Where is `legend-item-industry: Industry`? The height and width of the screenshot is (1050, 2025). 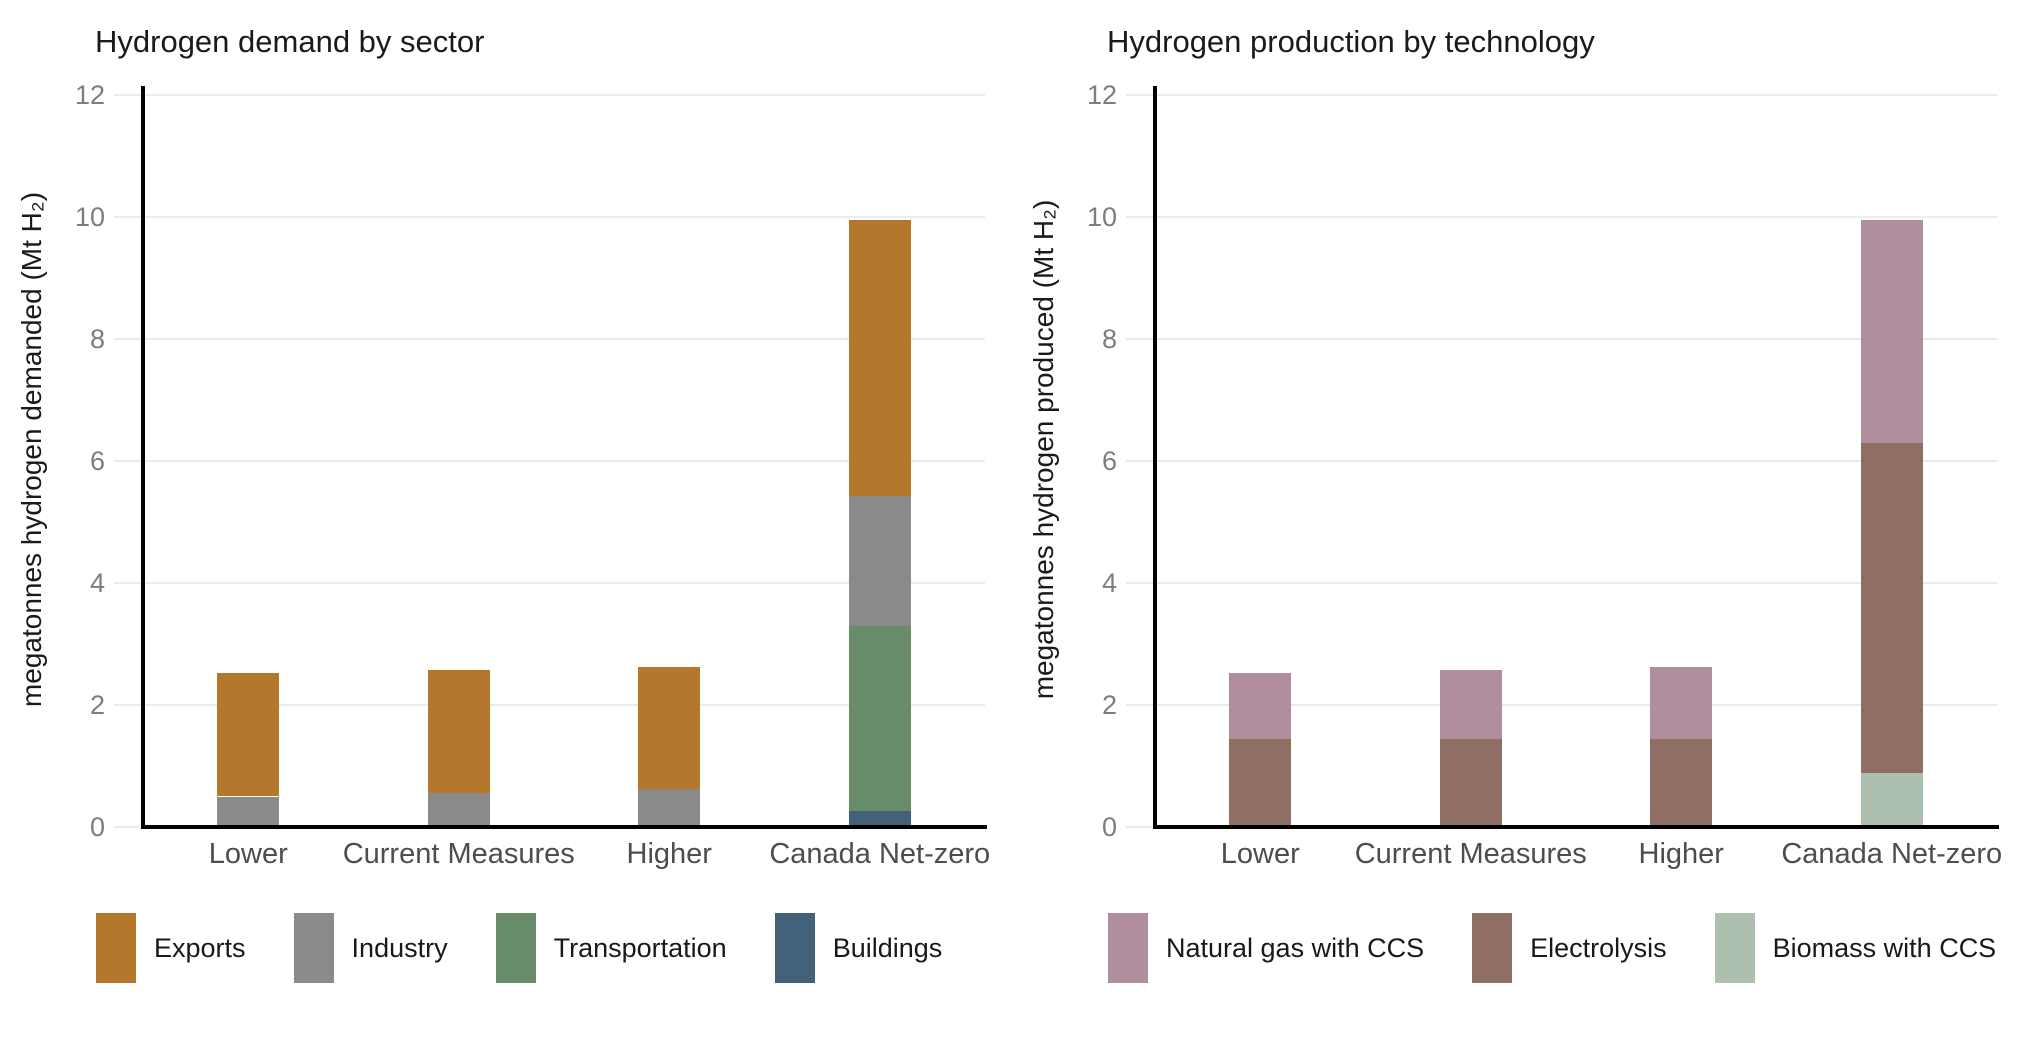 legend-item-industry: Industry is located at coordinates (370, 948).